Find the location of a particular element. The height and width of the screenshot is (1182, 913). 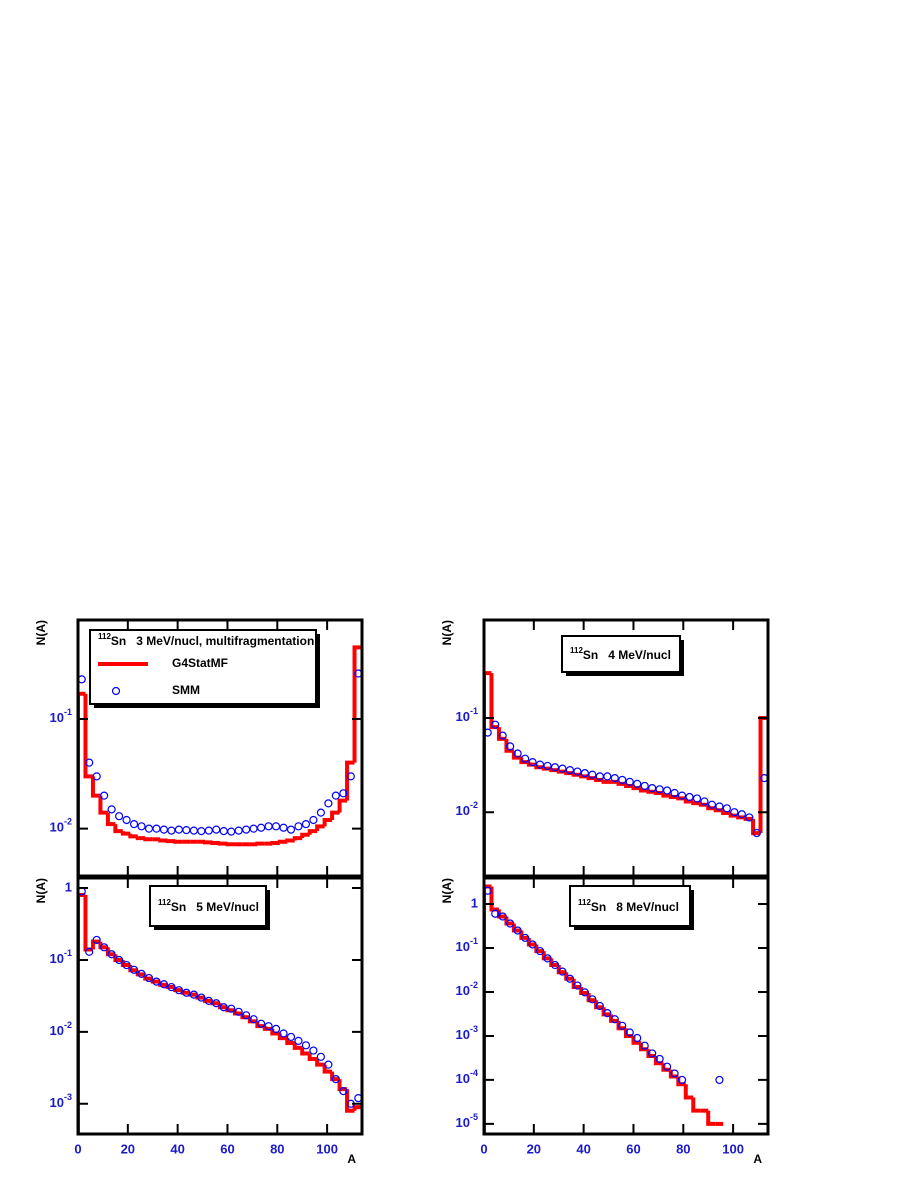

x-tick-label: 0 is located at coordinates (77, 1148).